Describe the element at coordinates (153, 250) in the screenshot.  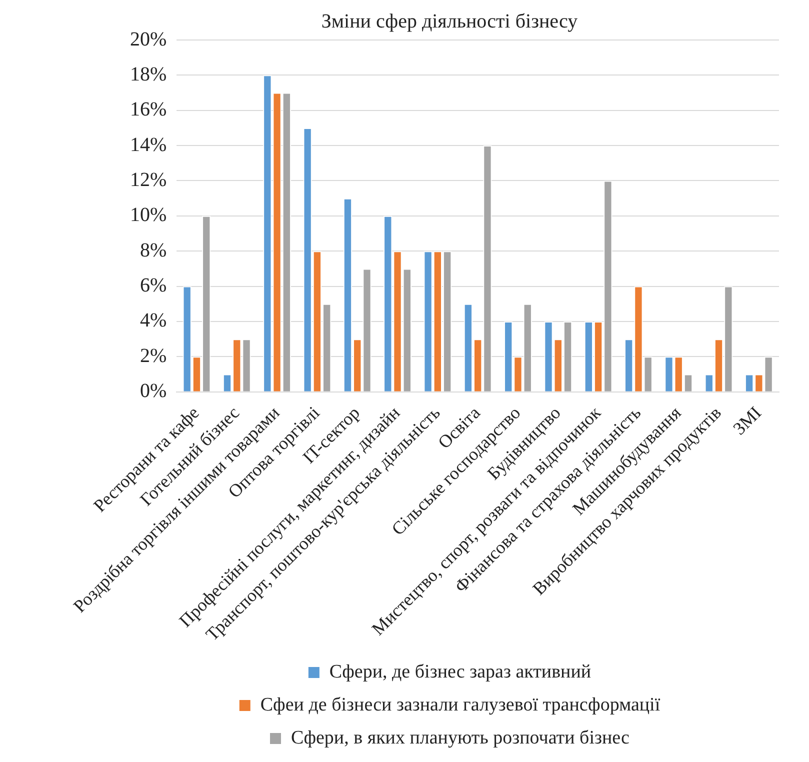
I see `y-tick-label: 8%` at that location.